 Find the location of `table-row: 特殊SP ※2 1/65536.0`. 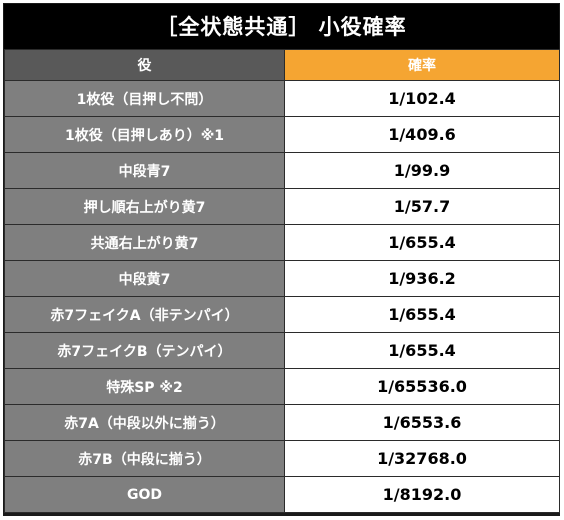

table-row: 特殊SP ※2 1/65536.0 is located at coordinates (282, 386).